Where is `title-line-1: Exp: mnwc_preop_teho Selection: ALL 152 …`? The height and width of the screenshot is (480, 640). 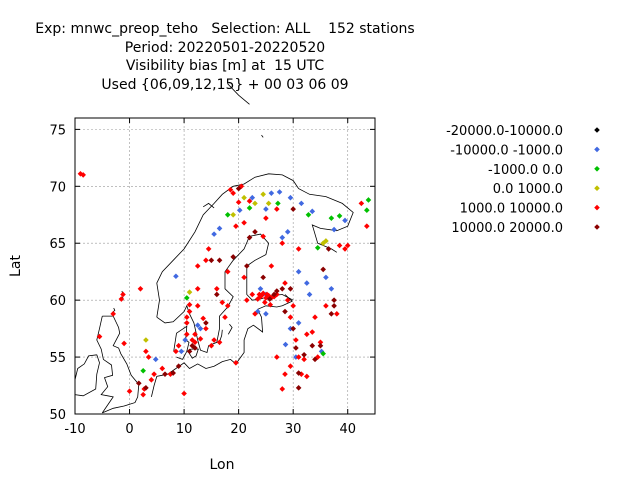 title-line-1: Exp: mnwc_preop_teho Selection: ALL 152 … is located at coordinates (225, 29).